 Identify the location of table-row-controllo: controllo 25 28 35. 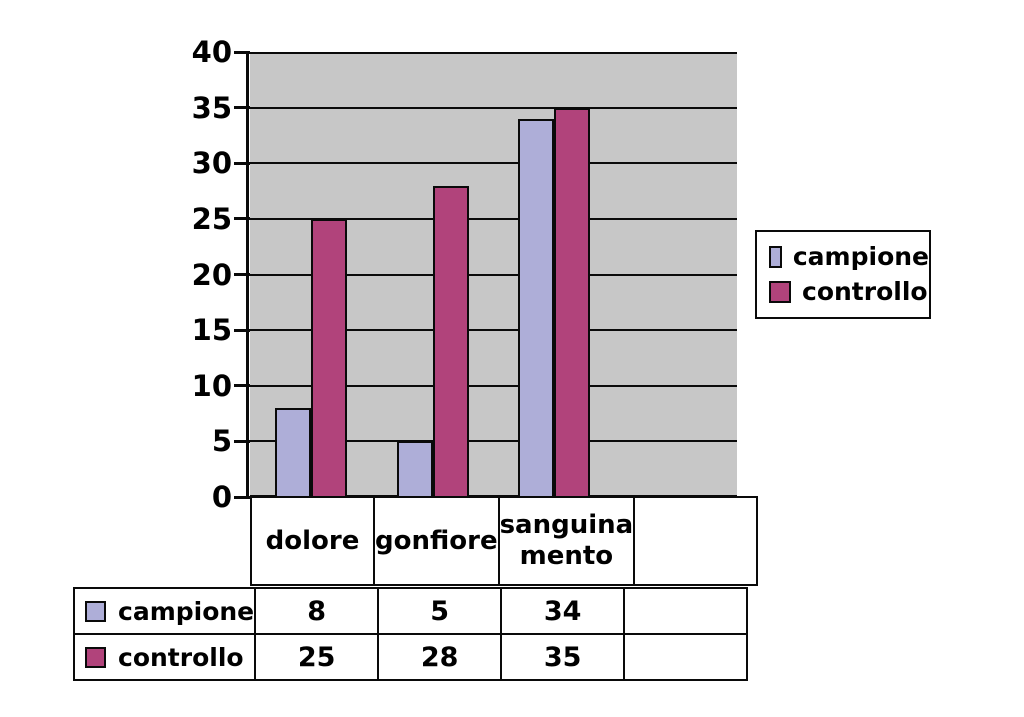
(410, 657).